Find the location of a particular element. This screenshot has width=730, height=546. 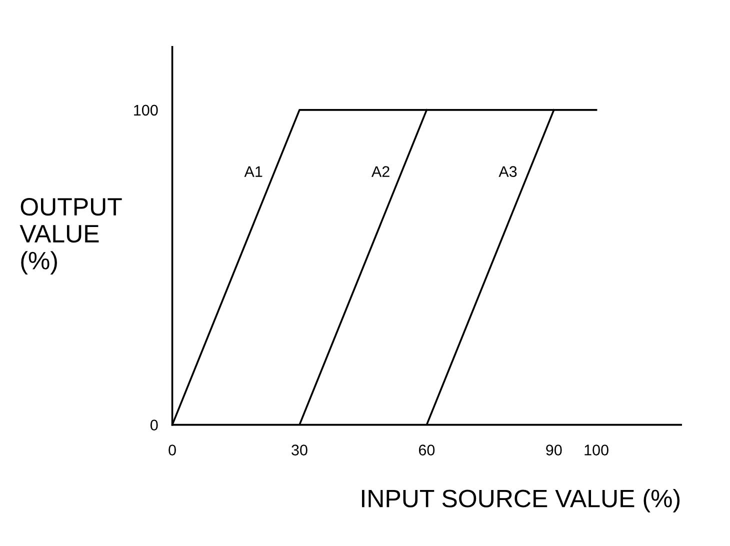

series-label: A1 is located at coordinates (253, 171).